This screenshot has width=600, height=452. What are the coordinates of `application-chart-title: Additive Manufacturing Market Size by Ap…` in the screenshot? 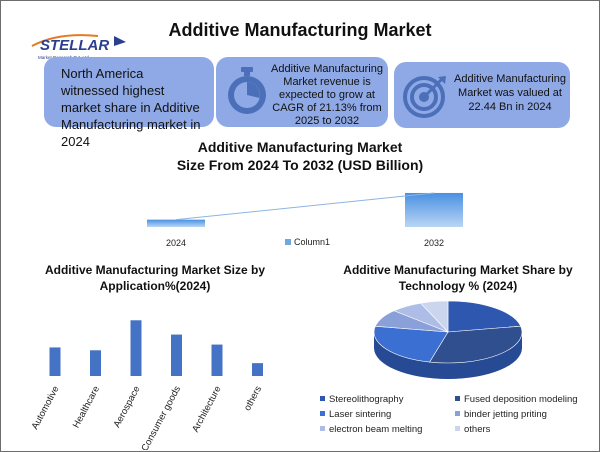 It's located at (155, 278).